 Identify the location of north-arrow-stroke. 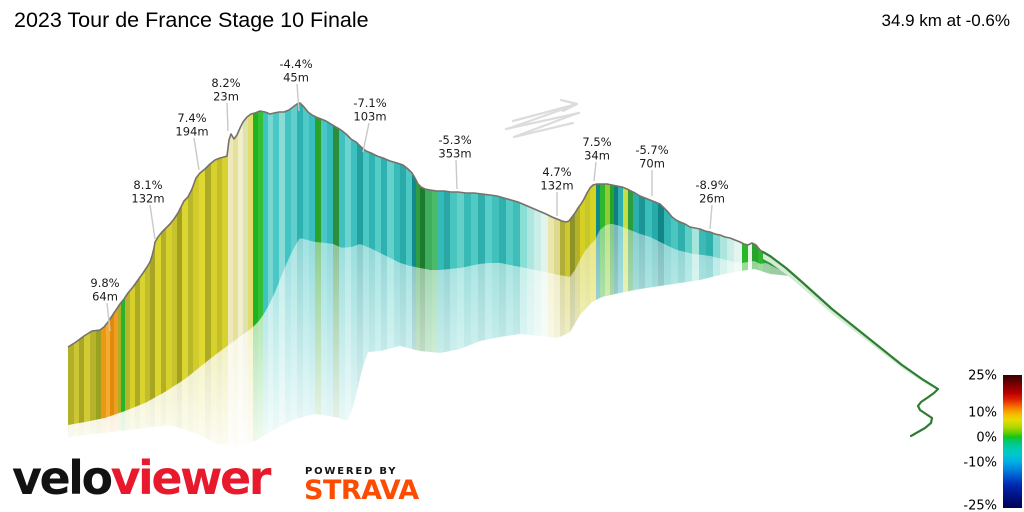
(545, 112).